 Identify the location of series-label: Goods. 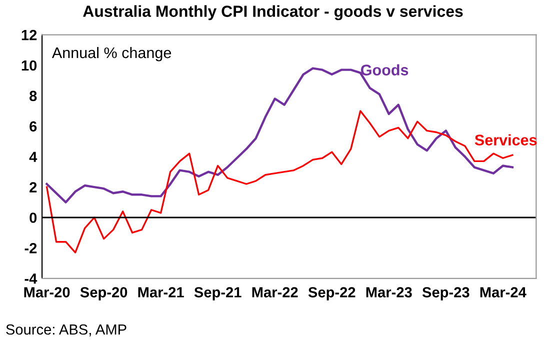
(384, 70).